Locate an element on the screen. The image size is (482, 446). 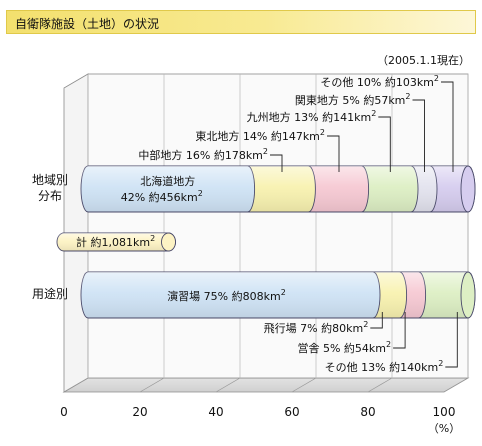
total-label: 計 約1,081km2 is located at coordinates (115, 241).